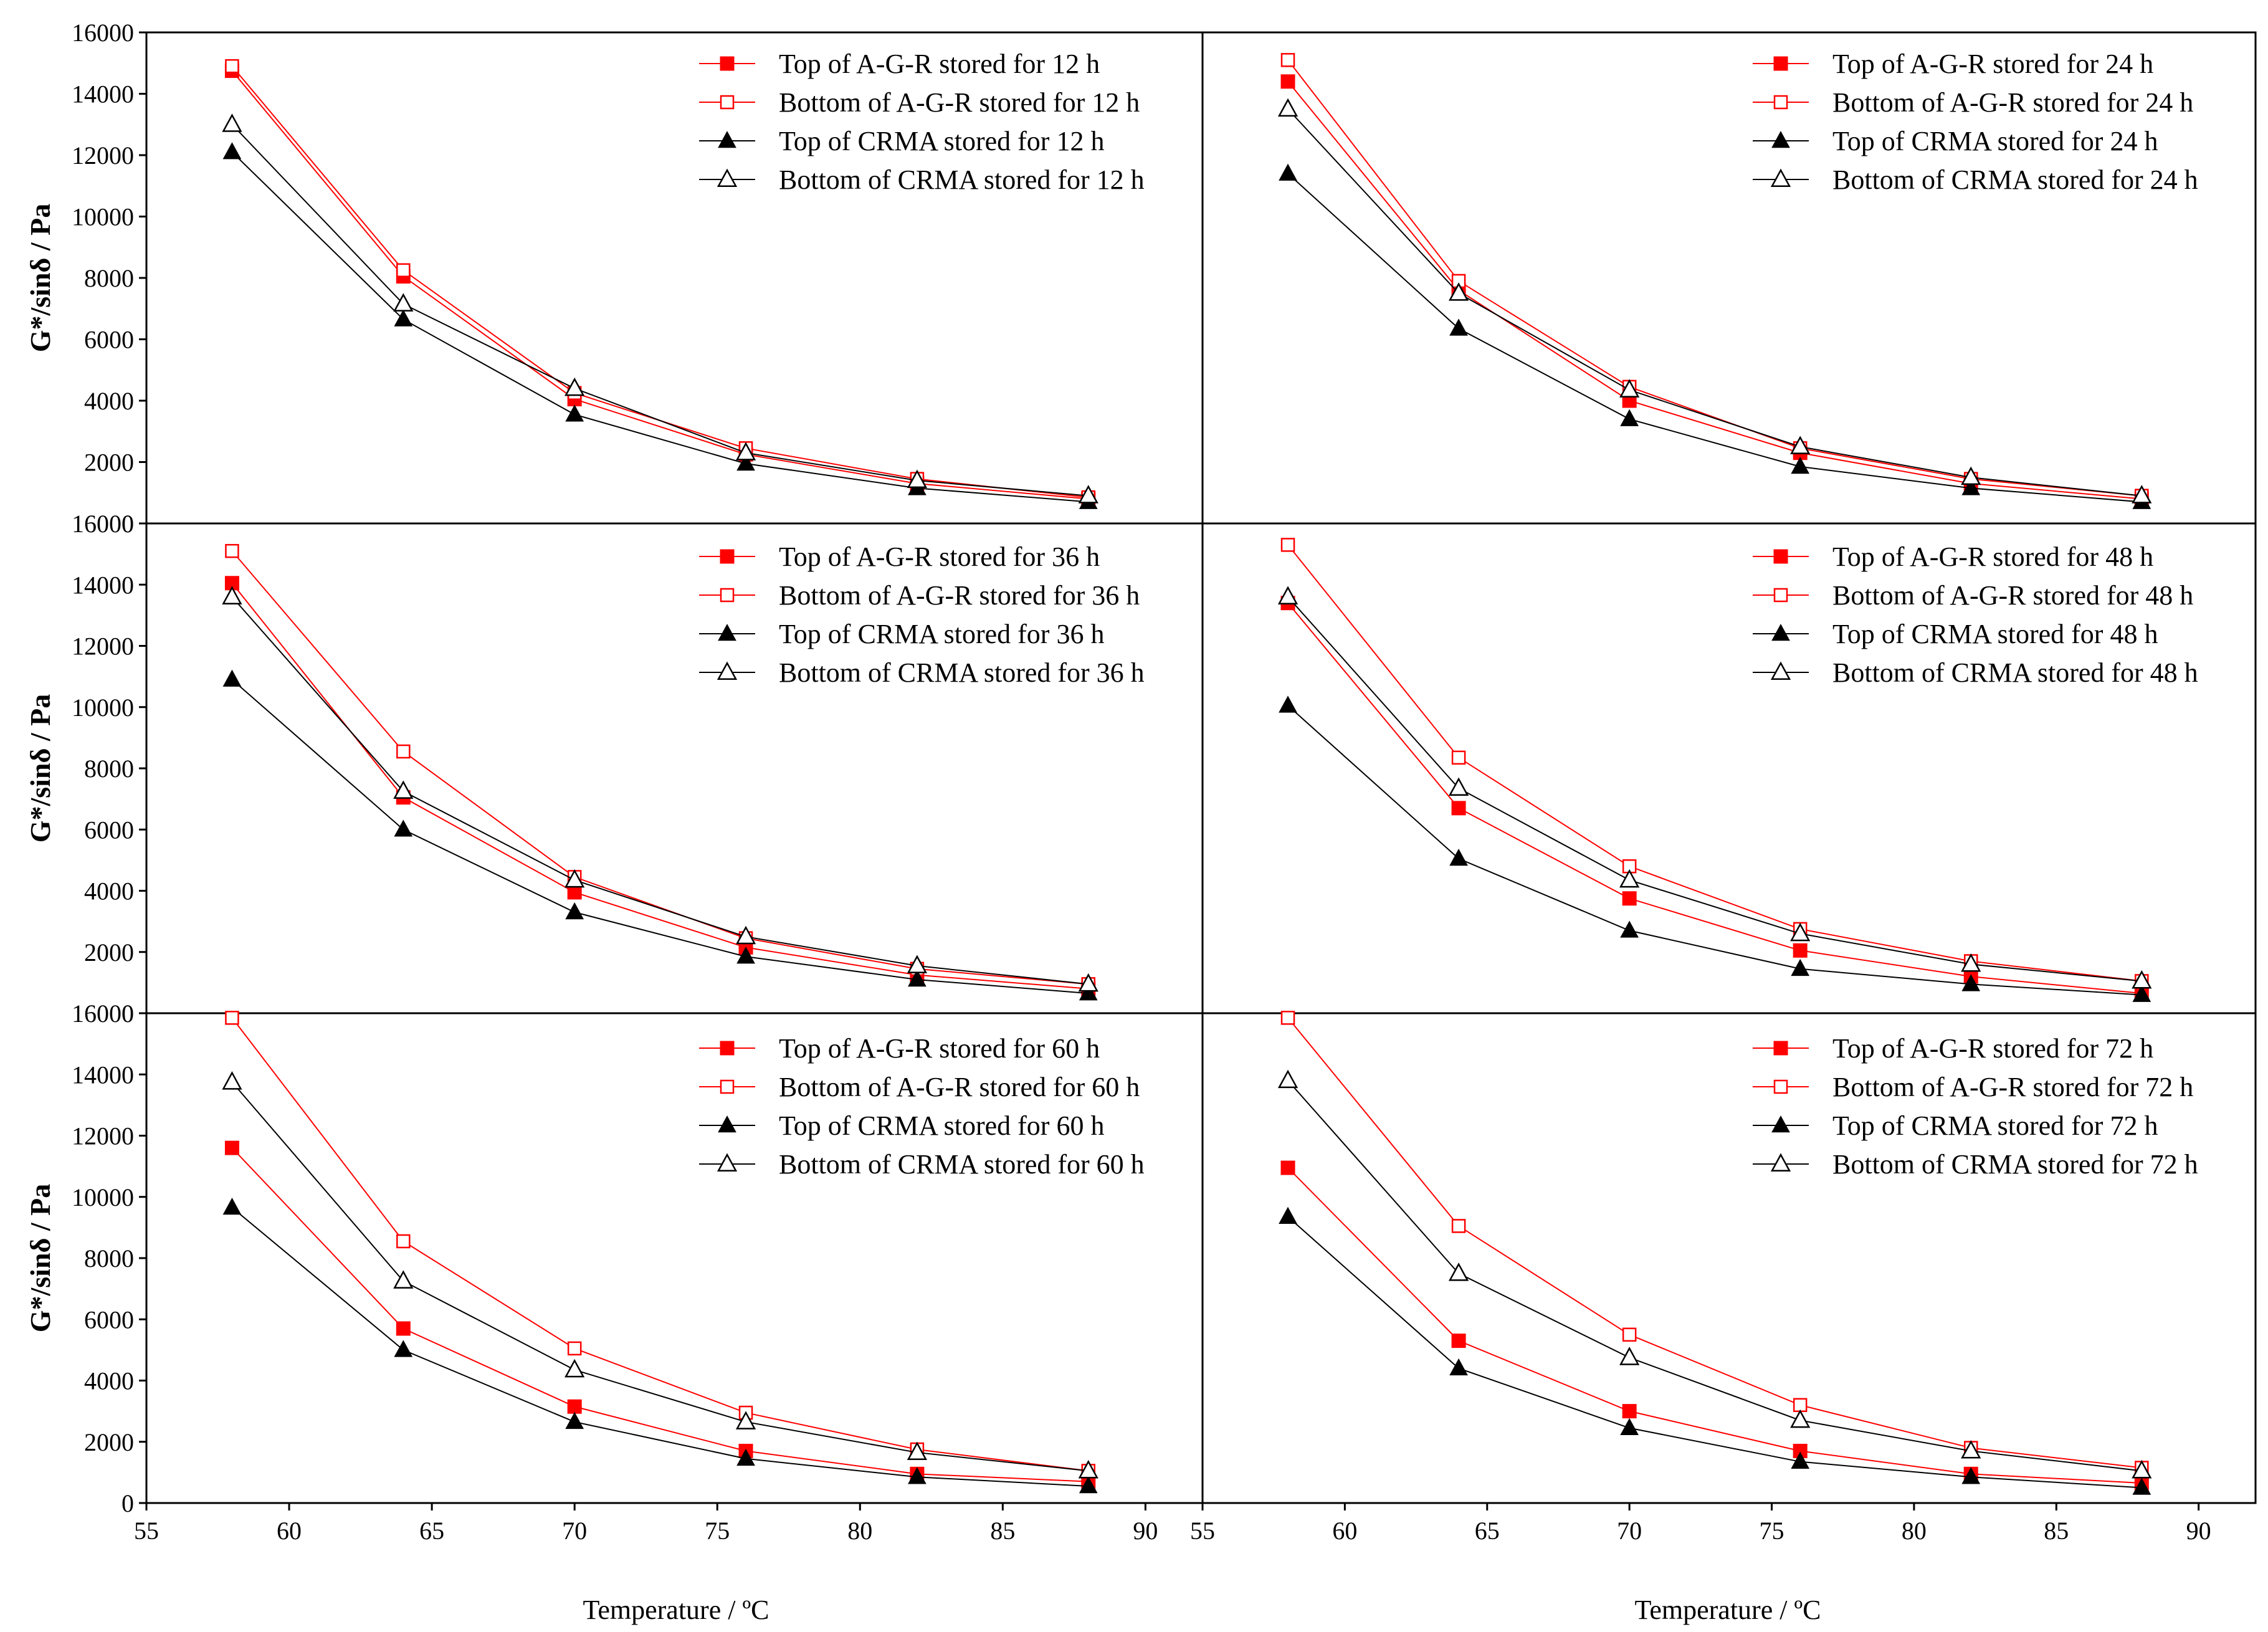  I want to click on legend-item: Top of A-G-R stored for 12 h, so click(899, 64).